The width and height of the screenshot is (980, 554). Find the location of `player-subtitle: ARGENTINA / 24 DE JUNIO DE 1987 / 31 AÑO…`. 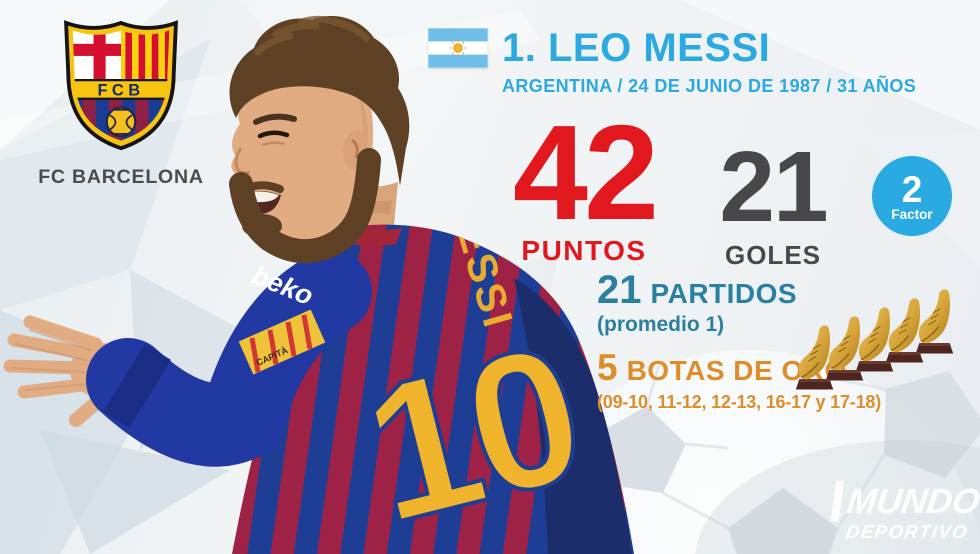

player-subtitle: ARGENTINA / 24 DE JUNIO DE 1987 / 31 AÑO… is located at coordinates (709, 86).